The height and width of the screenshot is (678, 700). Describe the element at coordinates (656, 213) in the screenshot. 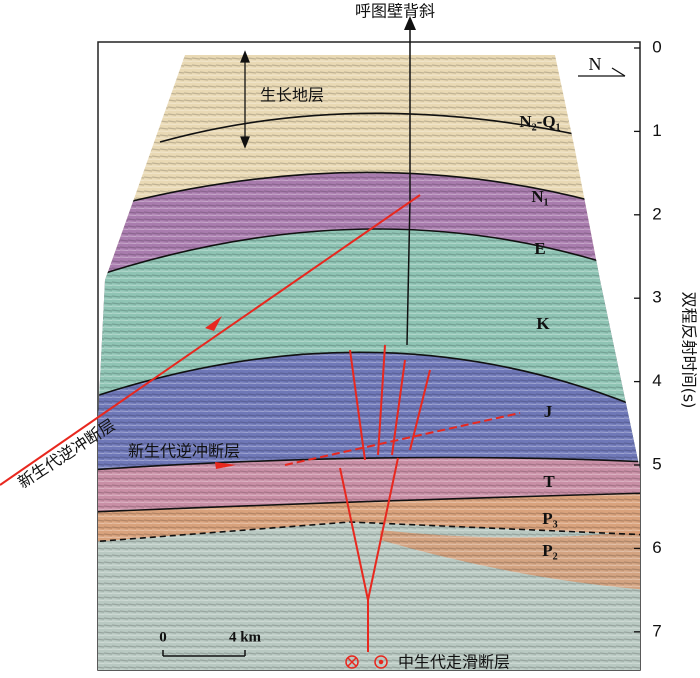

I see `tick-label: 2` at that location.